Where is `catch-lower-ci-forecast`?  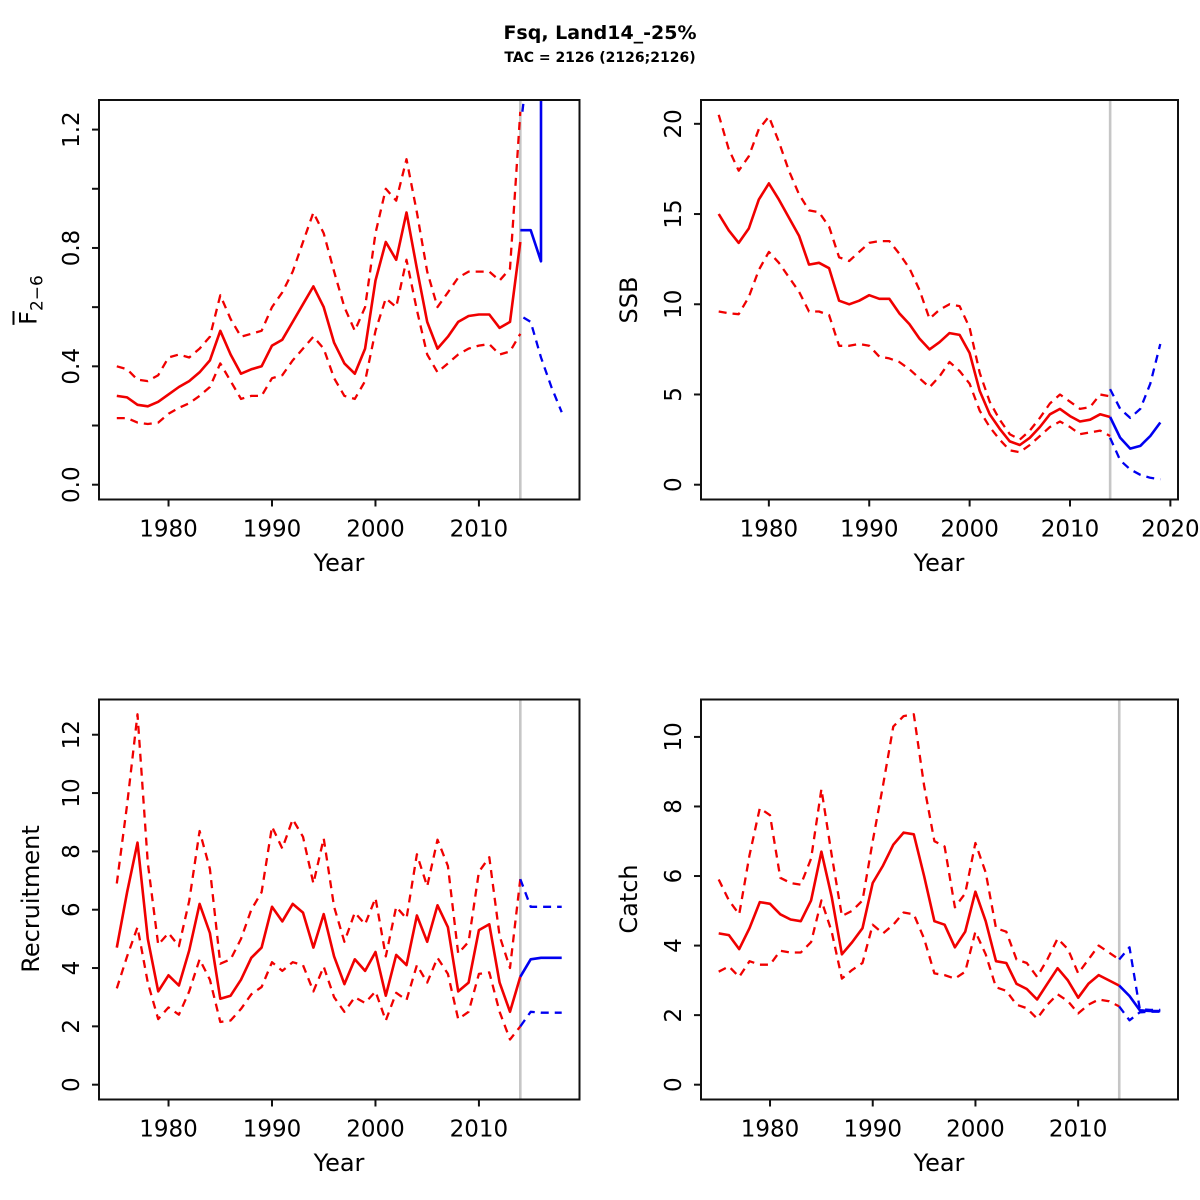
catch-lower-ci-forecast is located at coordinates (1139, 1013).